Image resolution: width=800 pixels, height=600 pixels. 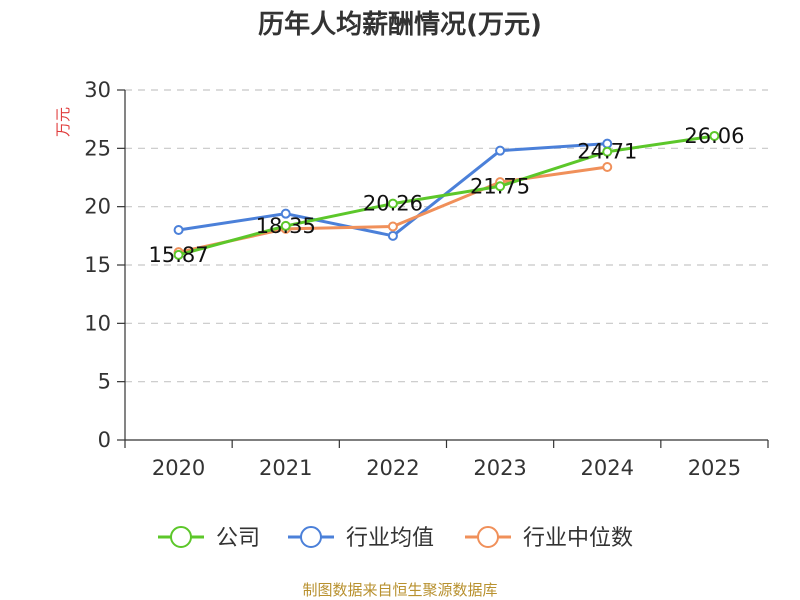 What do you see at coordinates (399, 590) in the screenshot?
I see `source-note: 制图数据来自恒生聚源数据库` at bounding box center [399, 590].